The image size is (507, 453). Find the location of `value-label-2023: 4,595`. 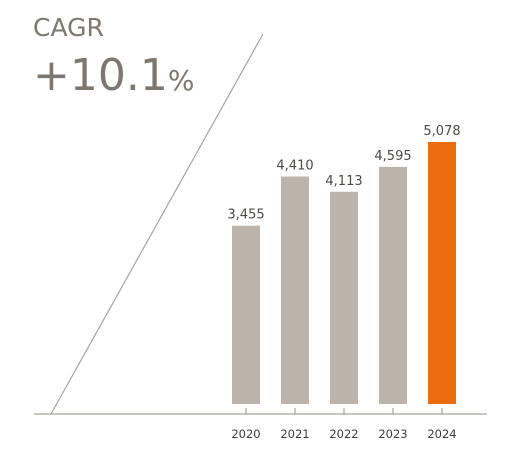

value-label-2023: 4,595 is located at coordinates (392, 156).